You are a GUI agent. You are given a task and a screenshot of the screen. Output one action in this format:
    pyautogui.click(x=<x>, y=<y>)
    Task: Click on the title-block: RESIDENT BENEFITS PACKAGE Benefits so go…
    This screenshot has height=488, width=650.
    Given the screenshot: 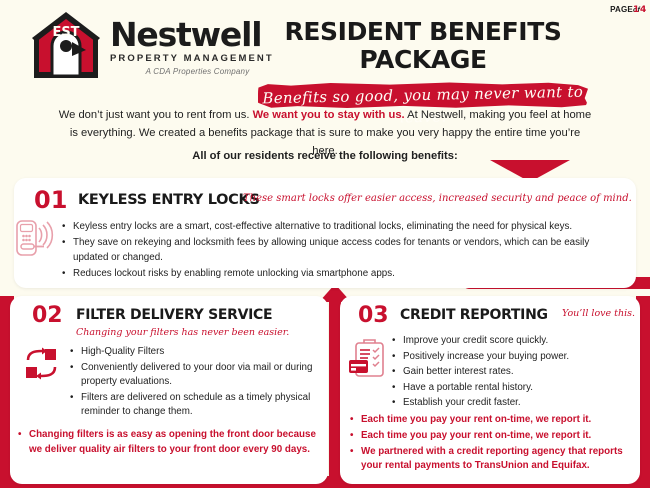 What is the action you would take?
    pyautogui.click(x=423, y=71)
    